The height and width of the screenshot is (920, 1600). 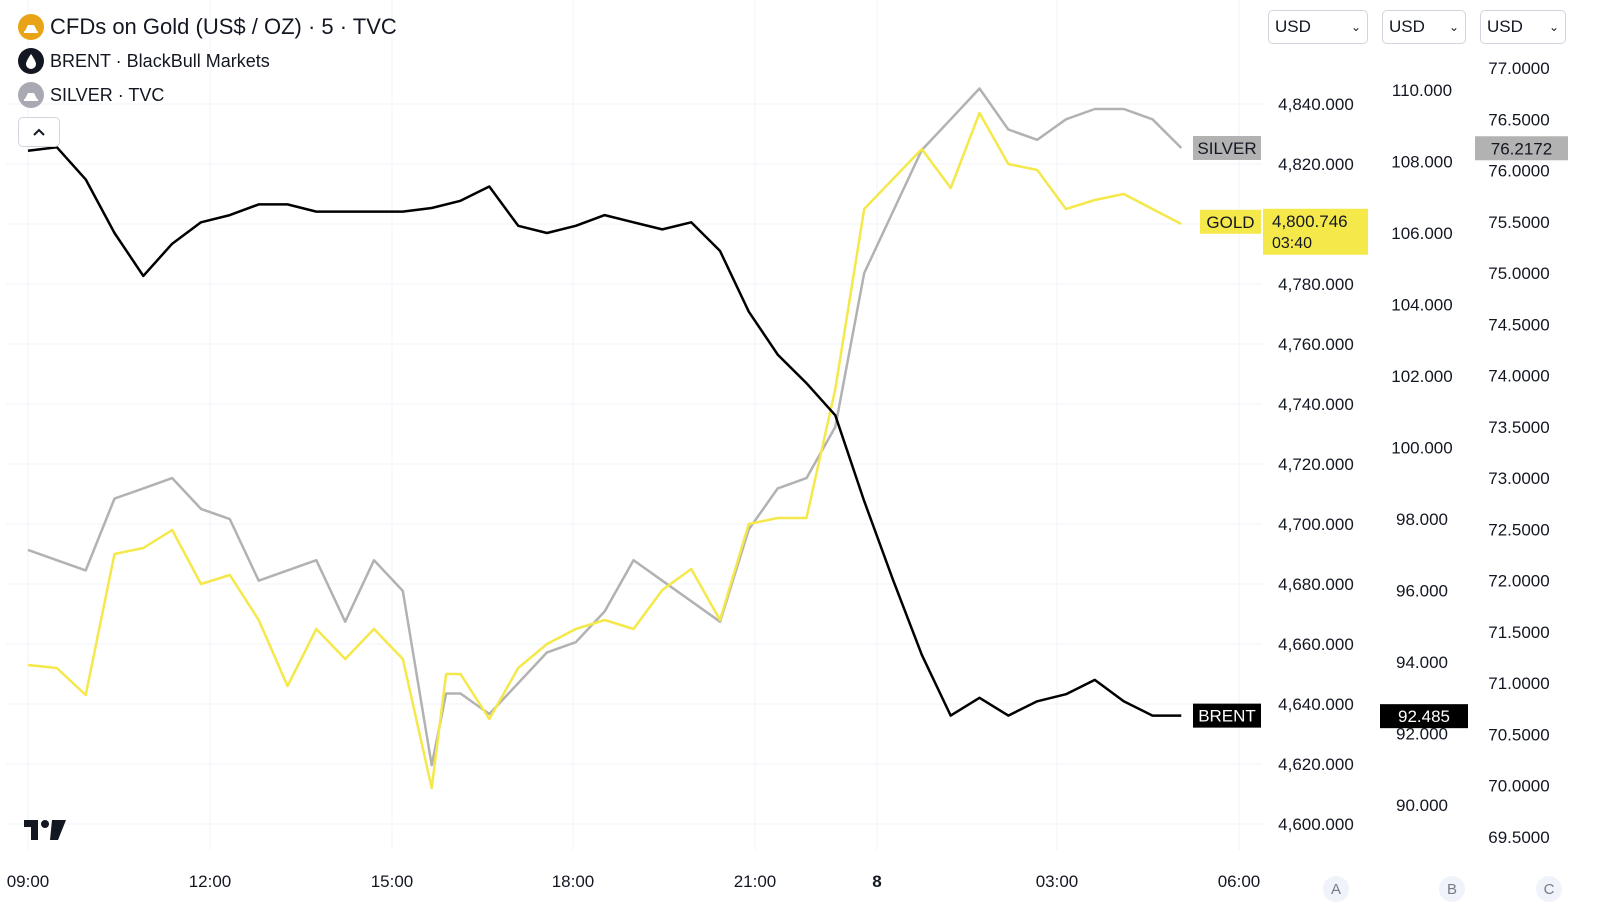 I want to click on legend-brent-row: BRENT · BlackBull Markets, so click(x=207, y=61).